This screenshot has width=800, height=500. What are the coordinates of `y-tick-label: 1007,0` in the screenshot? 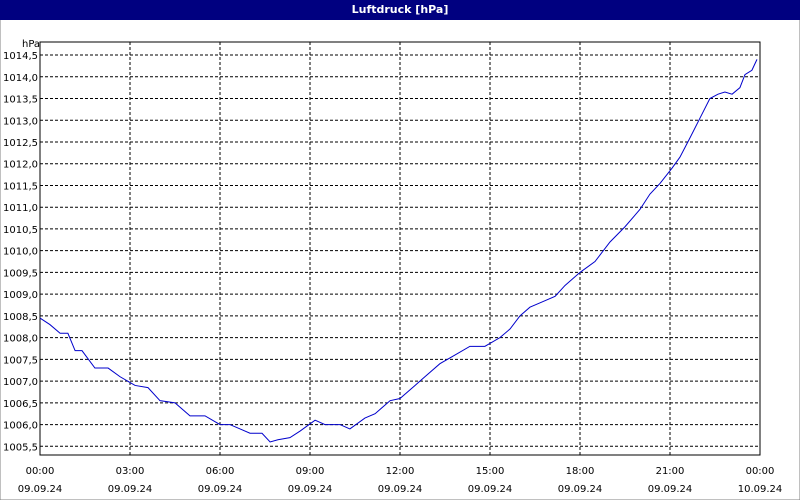 It's located at (20, 382).